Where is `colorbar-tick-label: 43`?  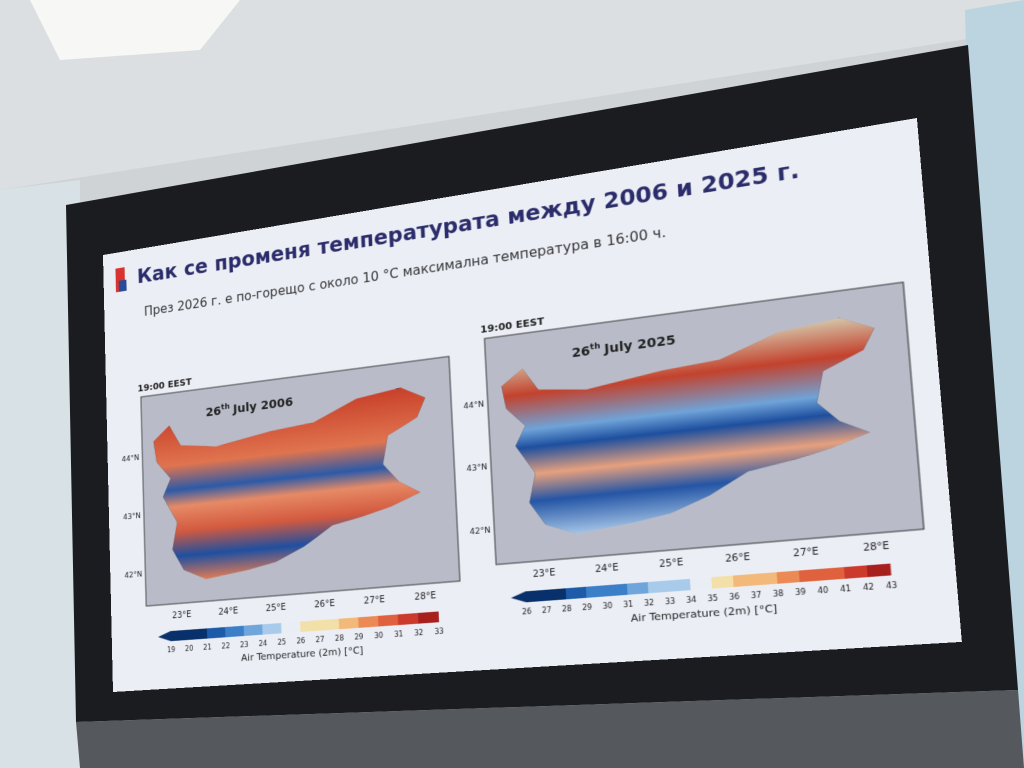 colorbar-tick-label: 43 is located at coordinates (892, 586).